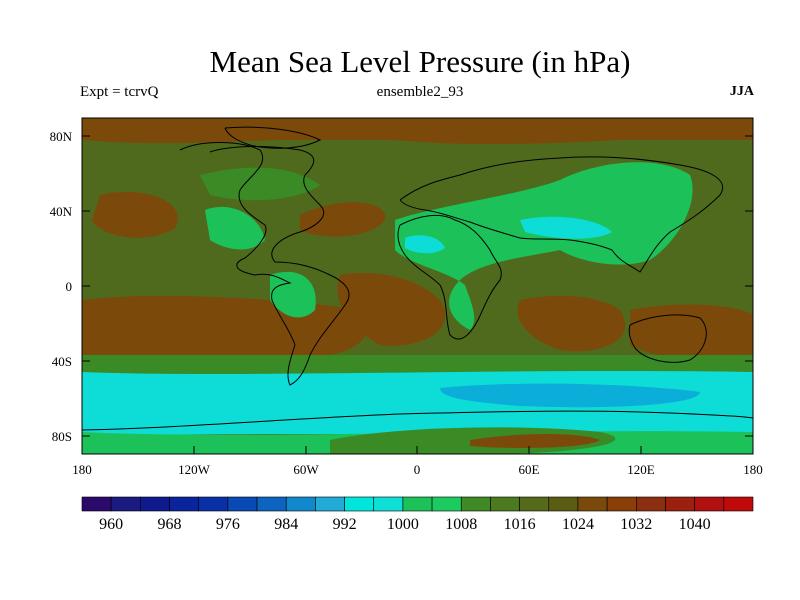 The width and height of the screenshot is (800, 600). What do you see at coordinates (135, 214) in the screenshot?
I see `pacific-high-north` at bounding box center [135, 214].